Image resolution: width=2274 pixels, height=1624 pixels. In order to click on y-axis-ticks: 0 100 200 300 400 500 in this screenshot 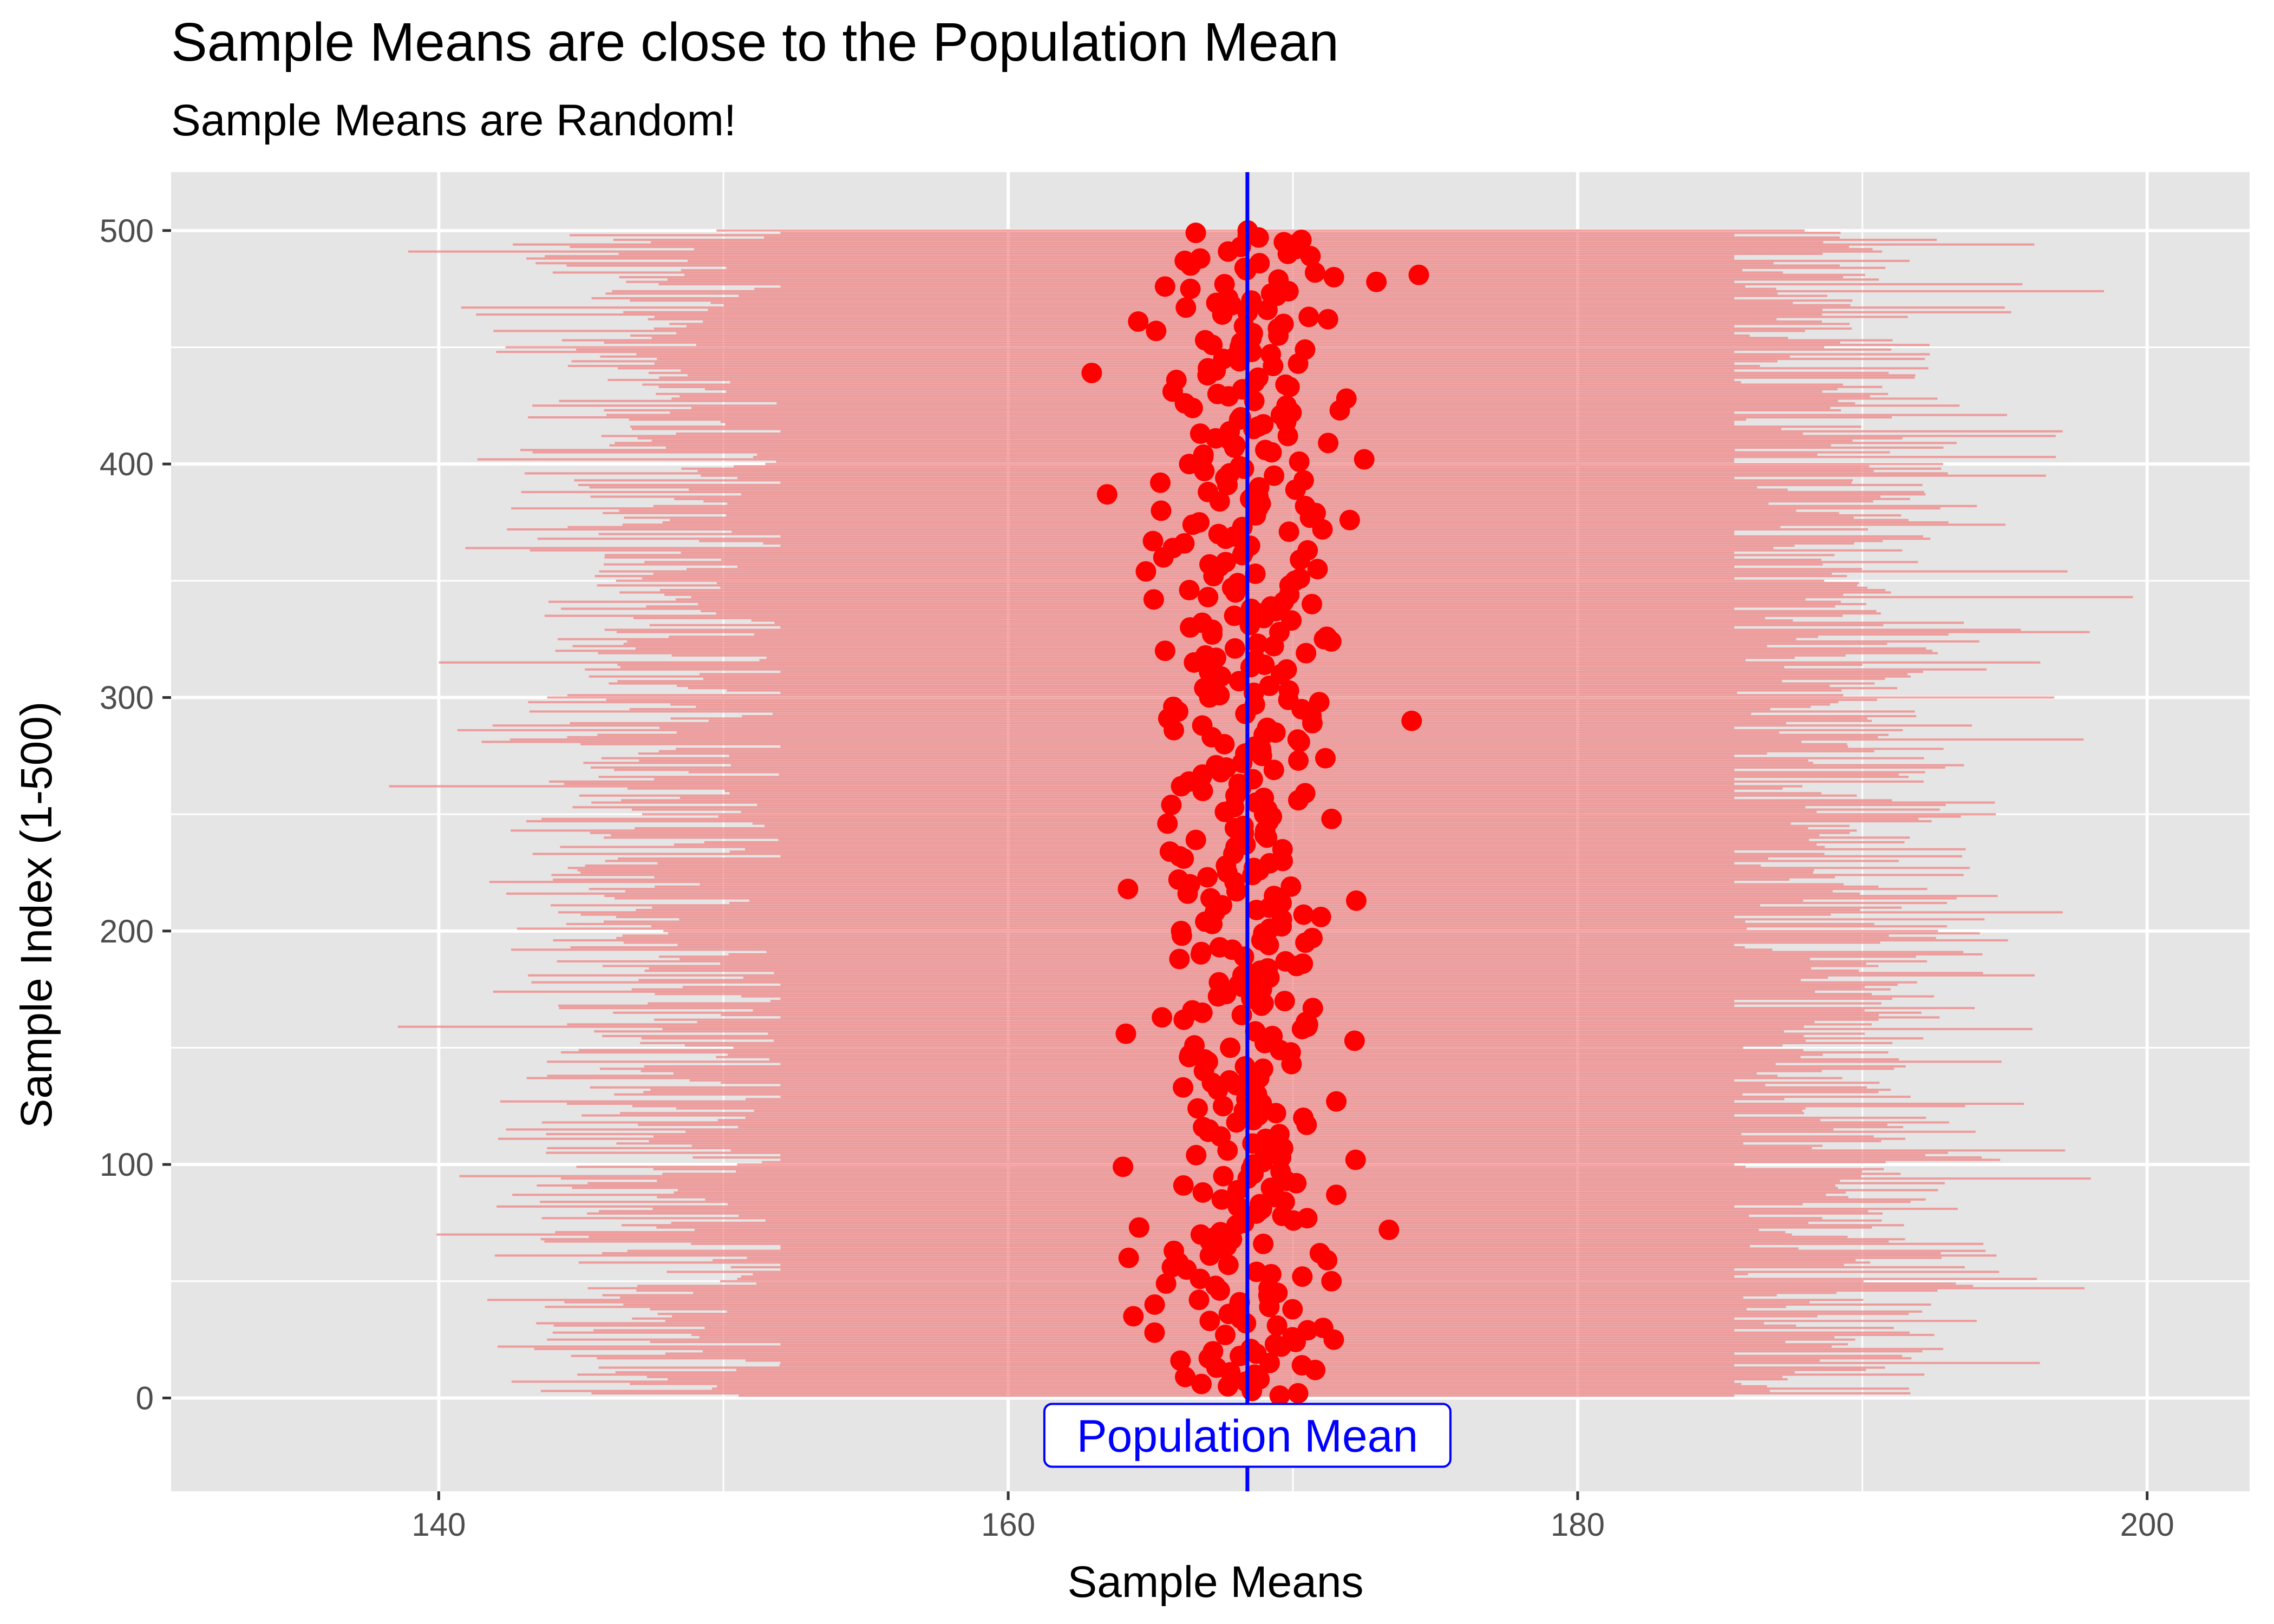, I will do `click(135, 814)`.